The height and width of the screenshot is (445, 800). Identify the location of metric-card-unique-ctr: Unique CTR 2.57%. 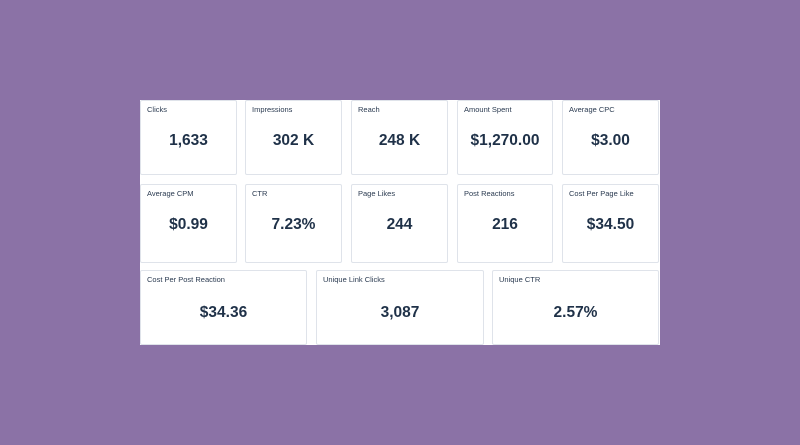
(575, 307).